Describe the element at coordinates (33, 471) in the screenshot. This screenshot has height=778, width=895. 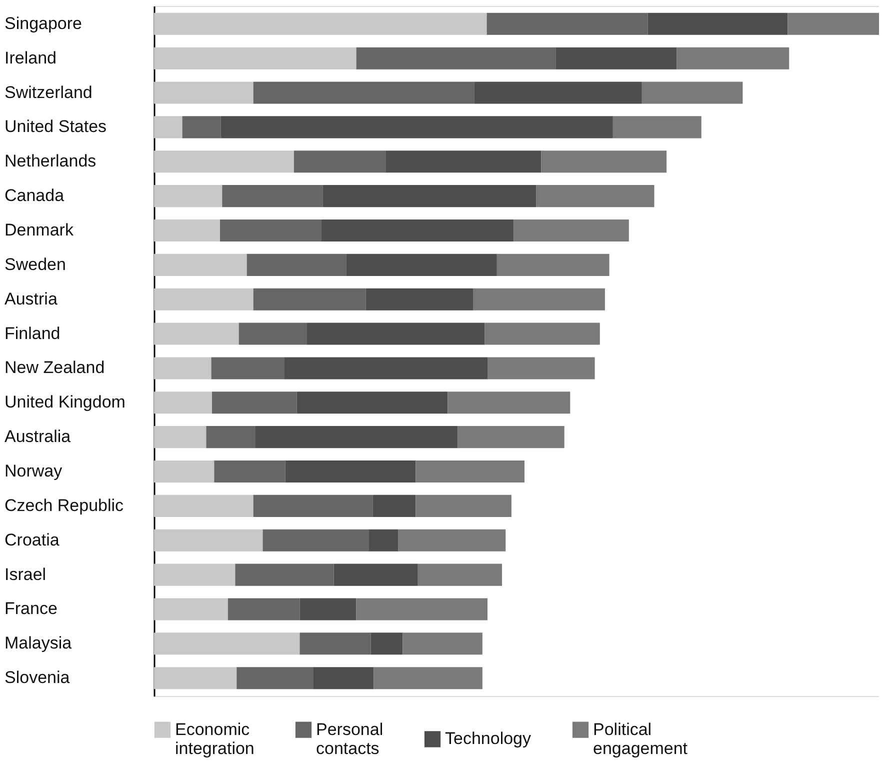
I see `y-tick-label: Norway` at that location.